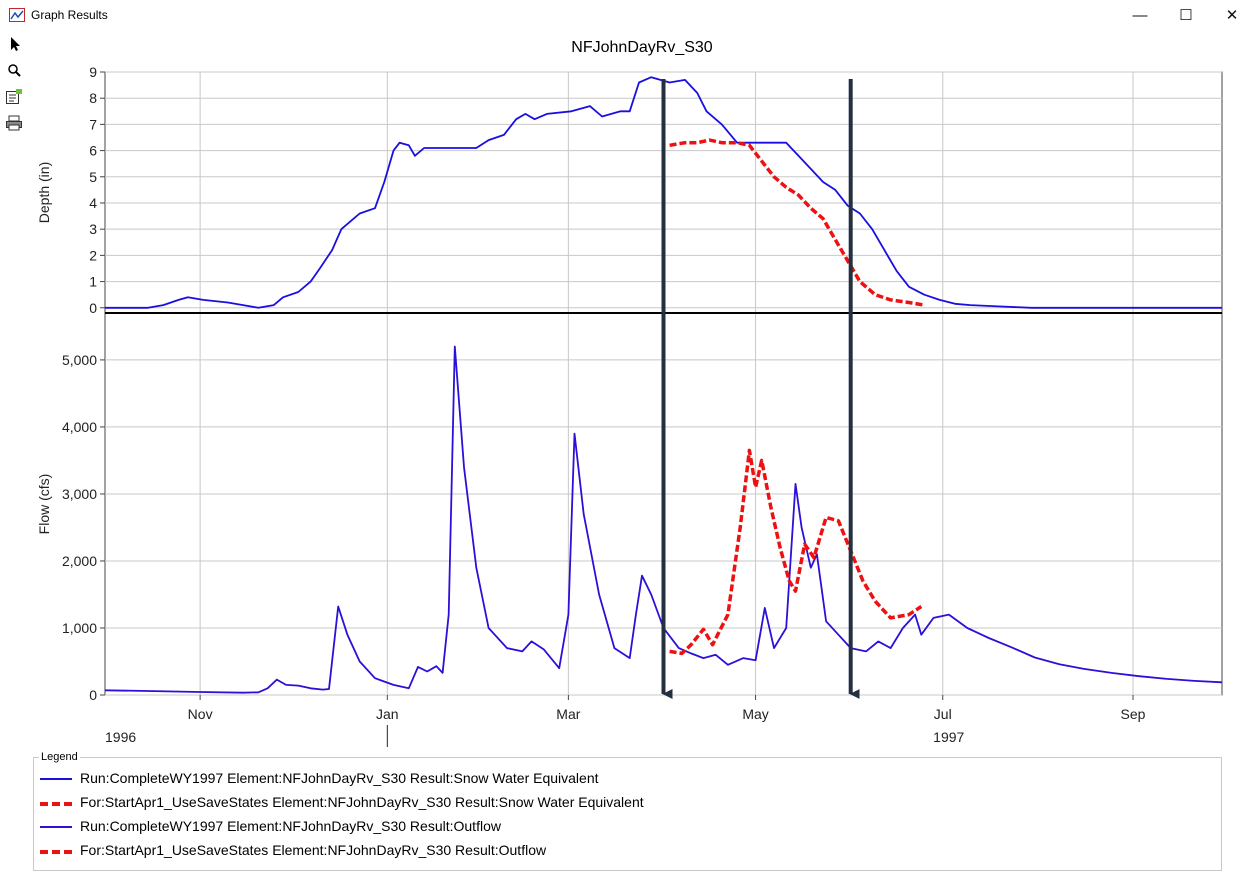 This screenshot has width=1256, height=874. Describe the element at coordinates (755, 714) in the screenshot. I see `x-tick-label: May` at that location.